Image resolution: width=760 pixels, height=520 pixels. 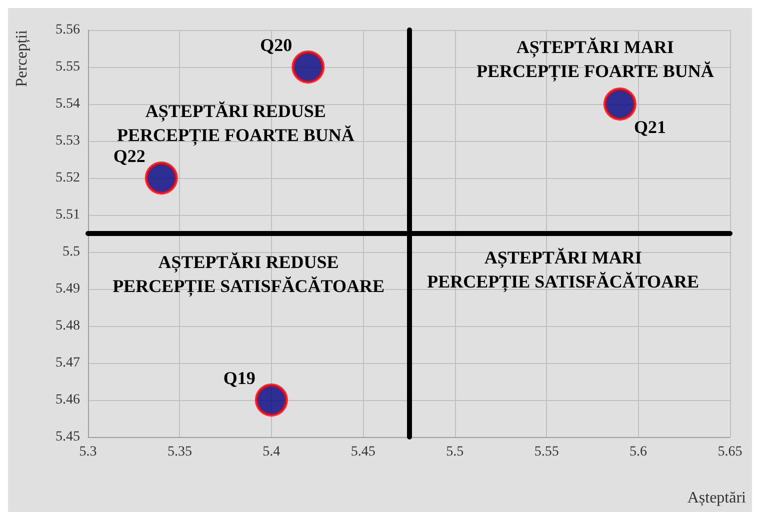 What do you see at coordinates (68, 178) in the screenshot?
I see `y-tick-label: 5.52` at bounding box center [68, 178].